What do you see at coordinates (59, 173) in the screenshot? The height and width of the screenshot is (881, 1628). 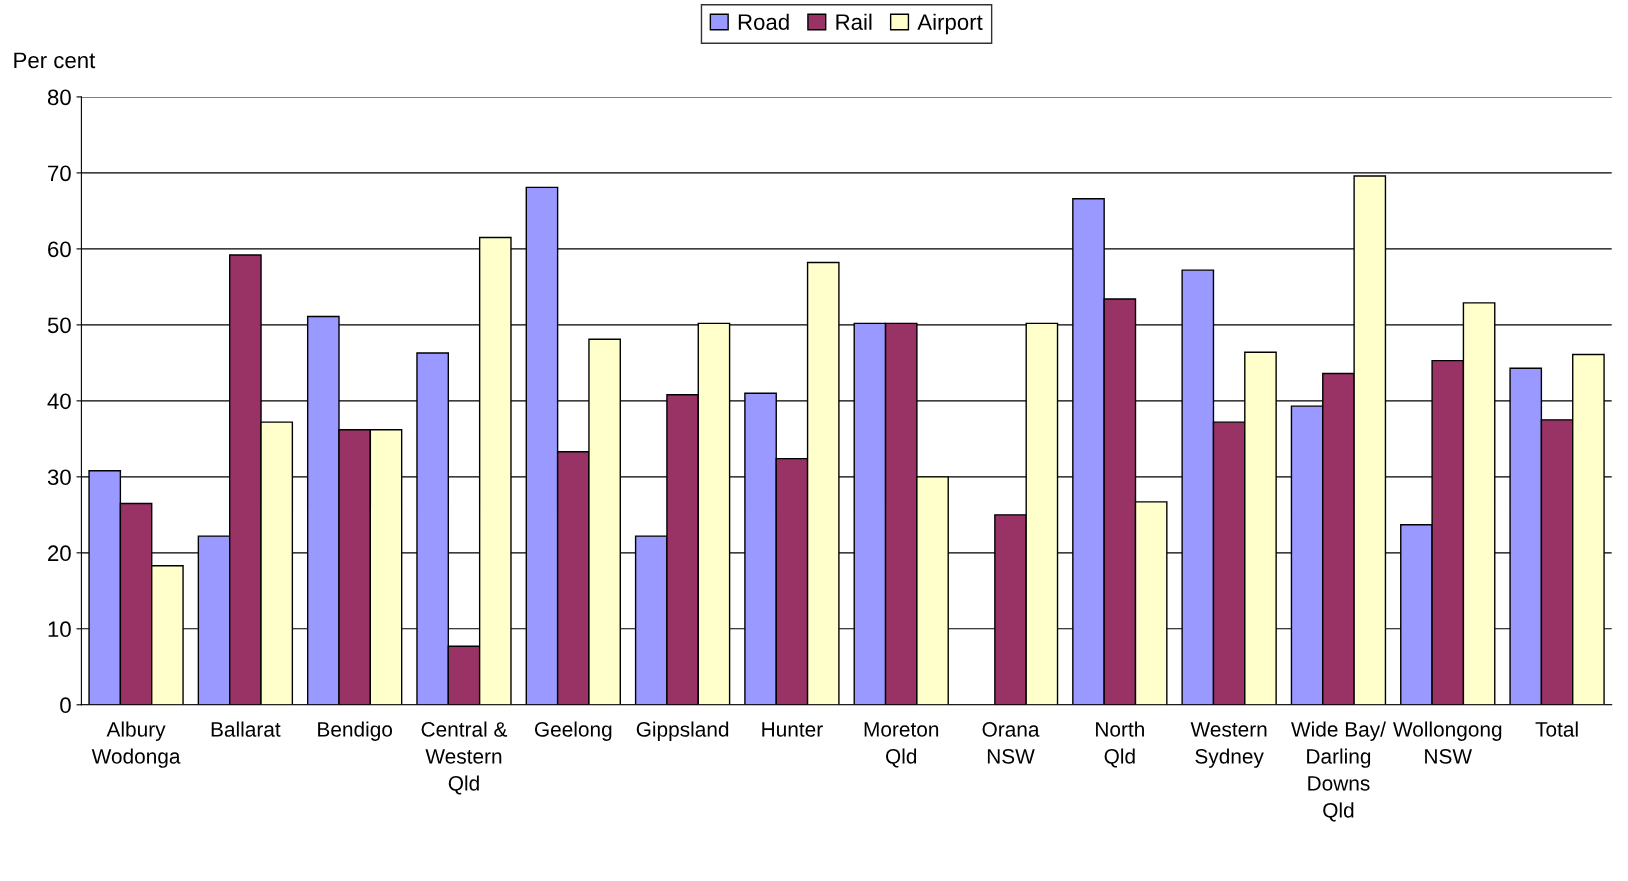 I see `y-tick-label: 70` at bounding box center [59, 173].